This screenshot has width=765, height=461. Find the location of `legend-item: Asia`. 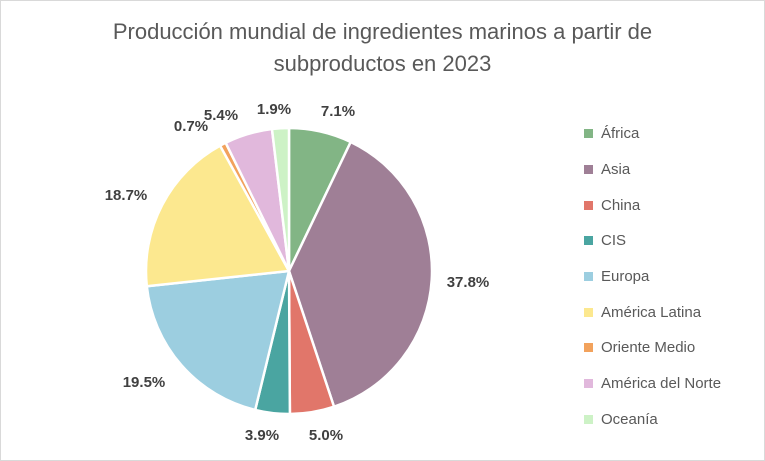

legend-item: Asia is located at coordinates (652, 170).